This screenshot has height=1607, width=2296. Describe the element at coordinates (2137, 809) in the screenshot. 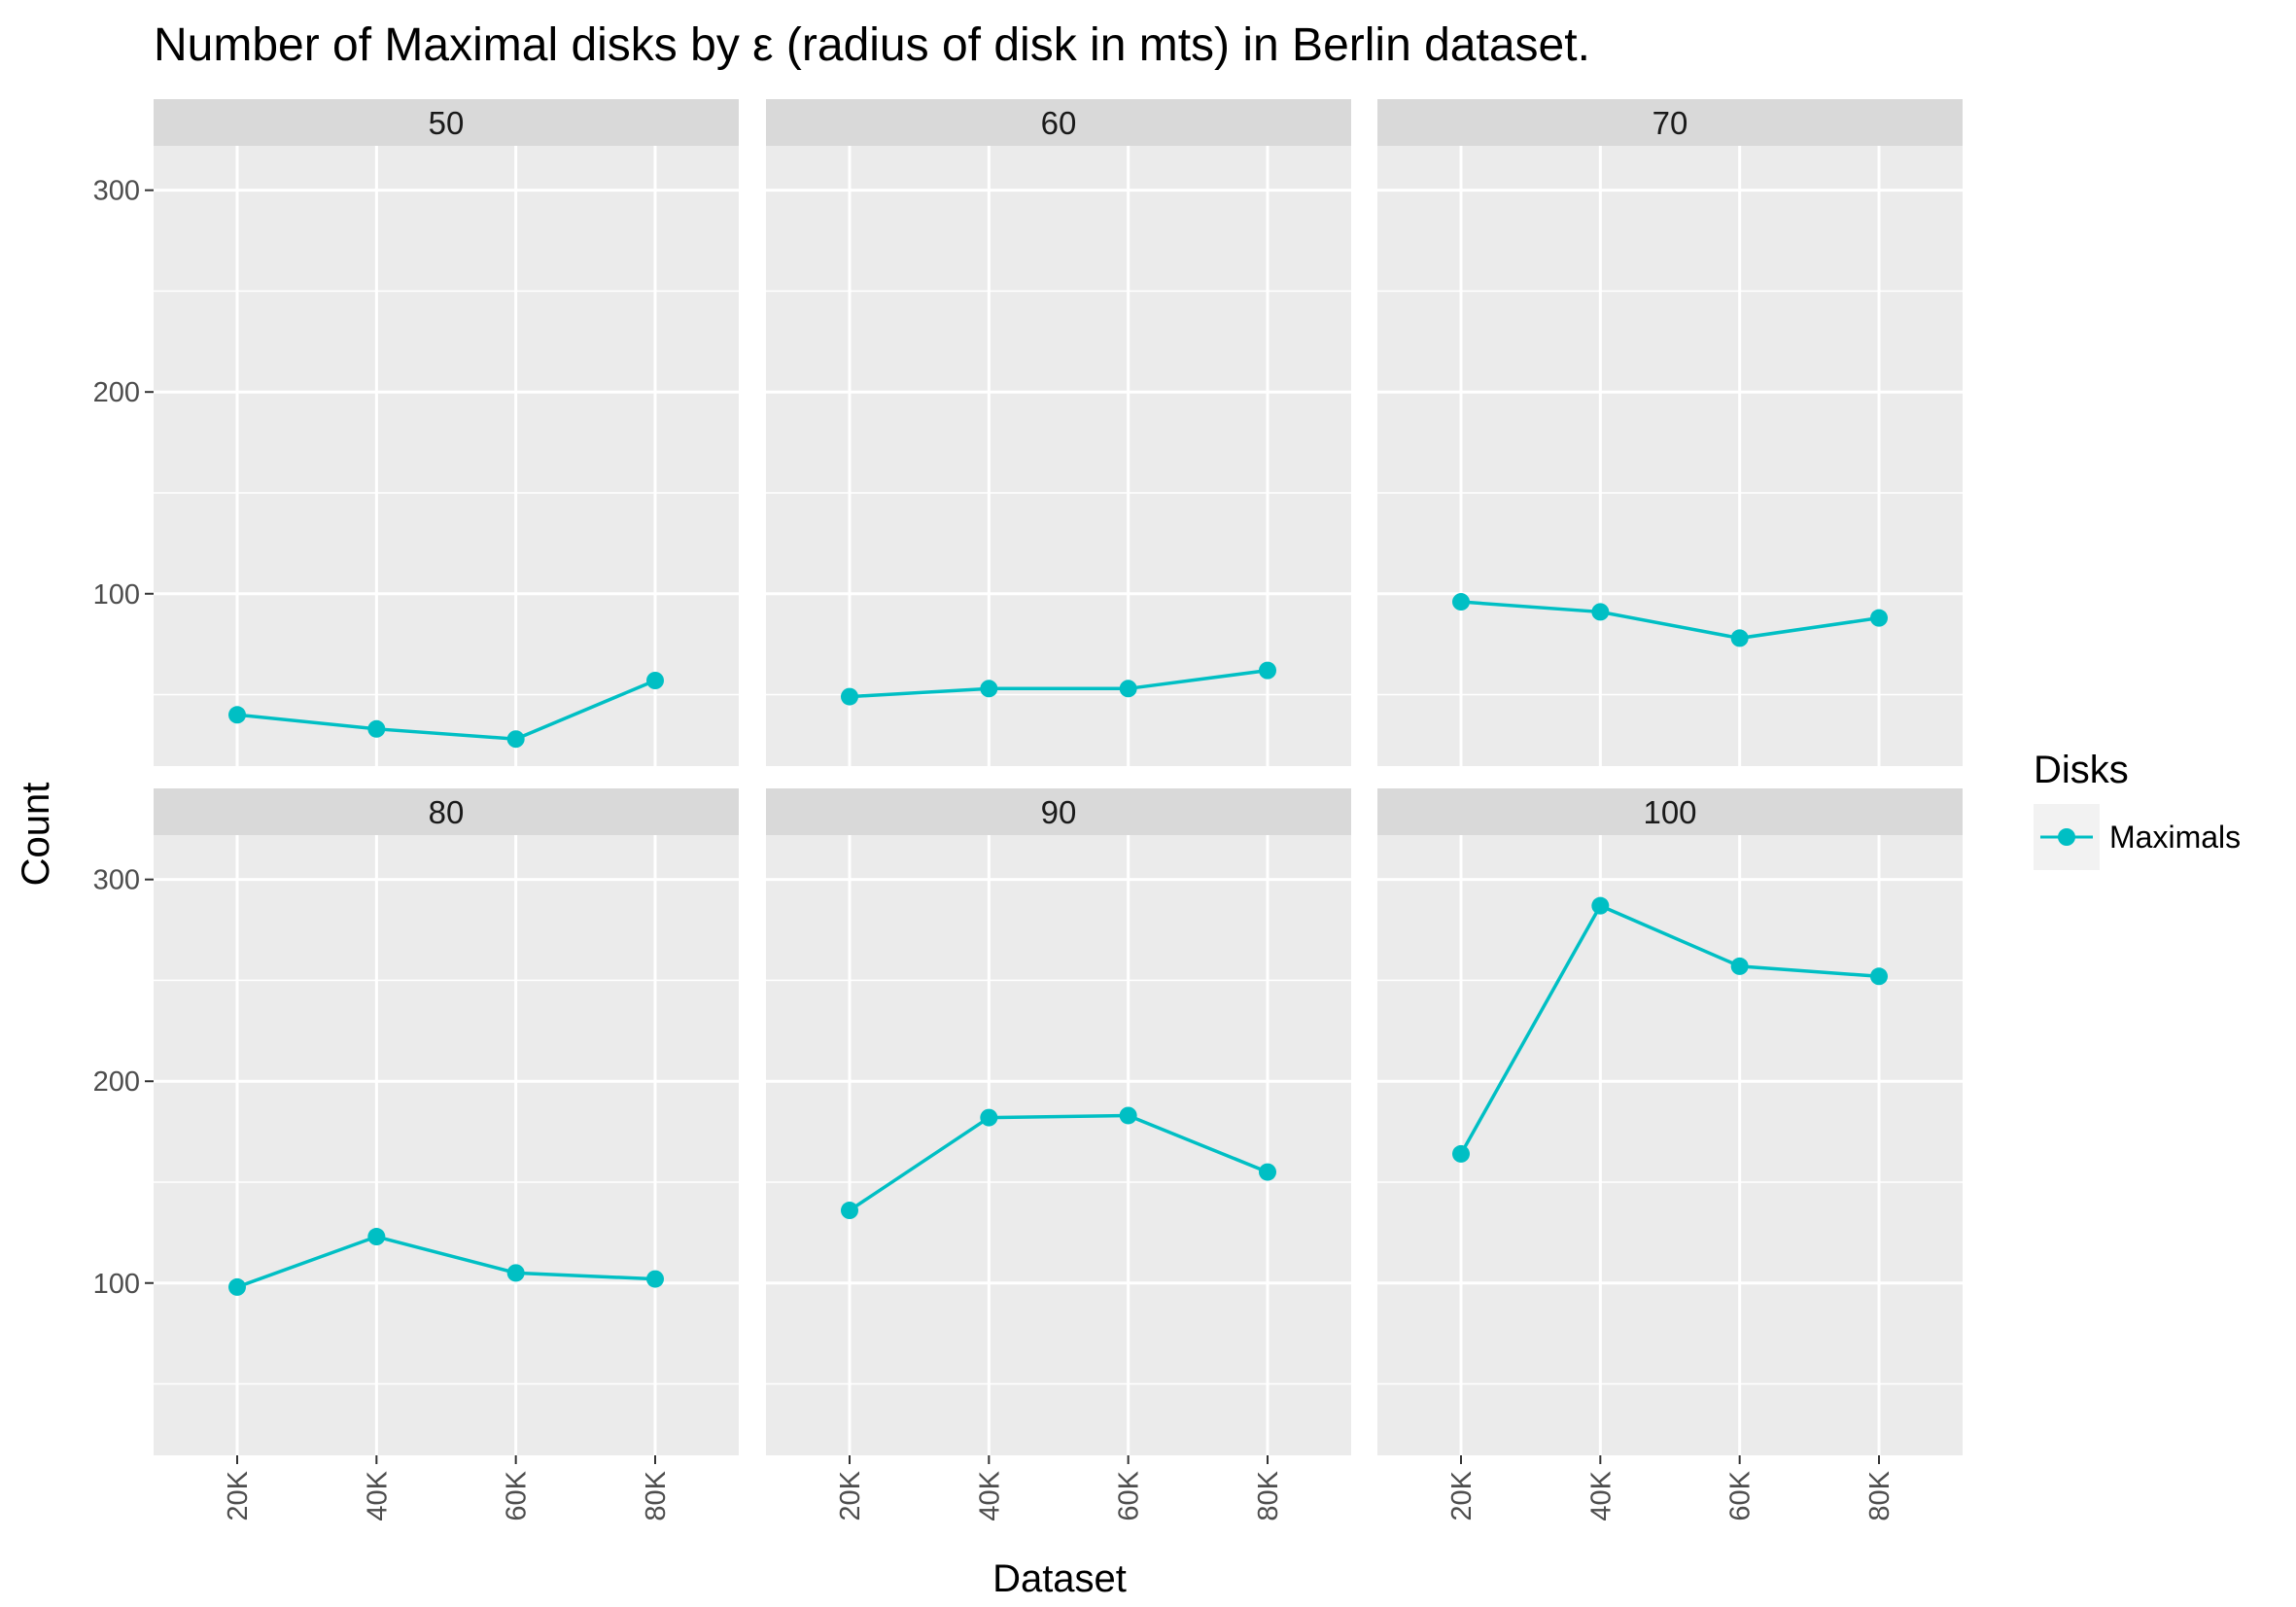

I see `legend: Disks Maximals` at that location.